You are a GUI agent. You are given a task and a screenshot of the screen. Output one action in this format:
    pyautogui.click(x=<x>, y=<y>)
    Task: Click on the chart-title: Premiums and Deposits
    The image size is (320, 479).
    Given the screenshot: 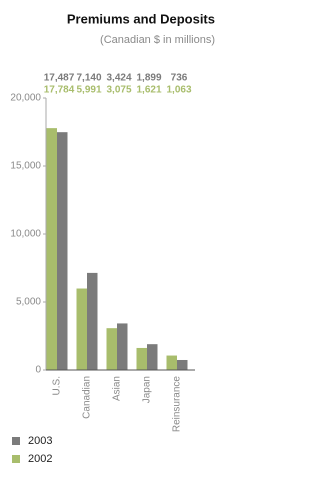 What is the action you would take?
    pyautogui.click(x=141, y=18)
    